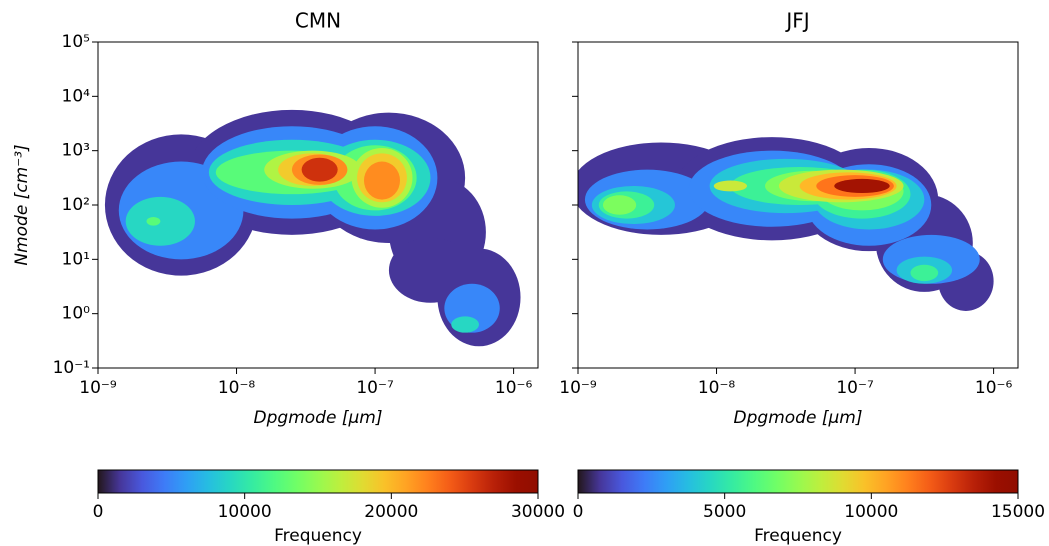 This screenshot has height=546, width=1049. Describe the element at coordinates (76, 259) in the screenshot. I see `y-tick-label: 10¹` at that location.